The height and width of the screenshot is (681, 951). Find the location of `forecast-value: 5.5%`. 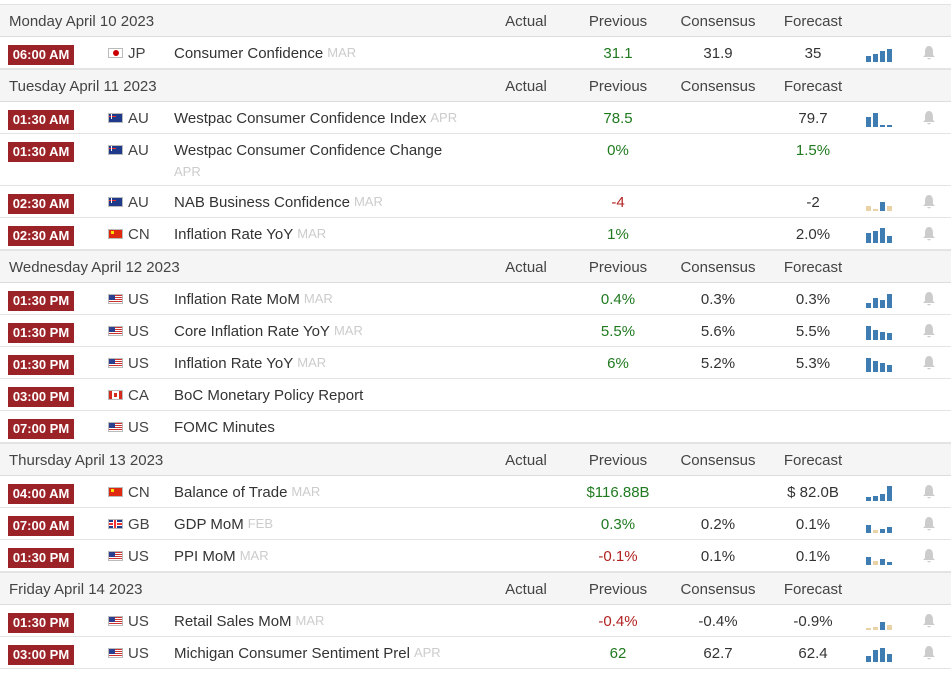

forecast-value: 5.5% is located at coordinates (813, 331).